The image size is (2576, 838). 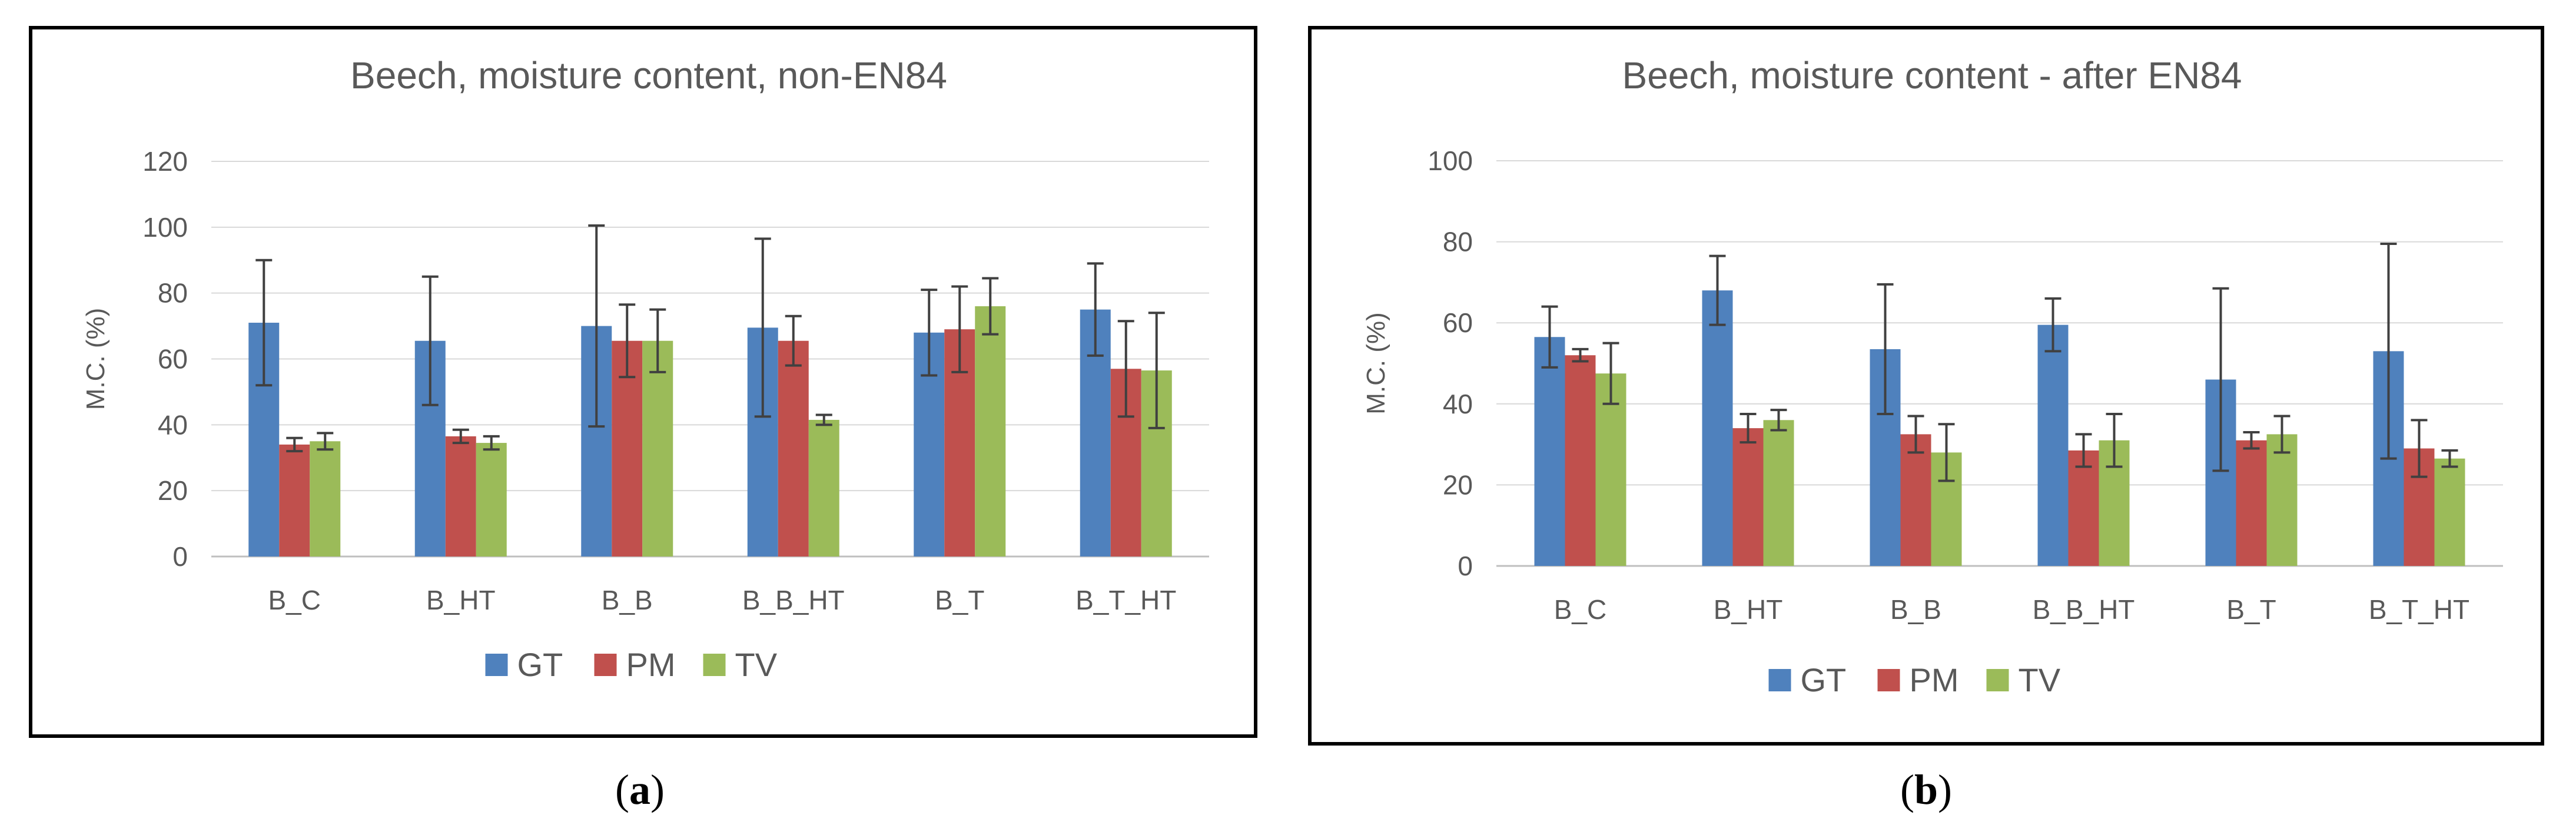 I want to click on bar-gt-b_ht, so click(x=1718, y=428).